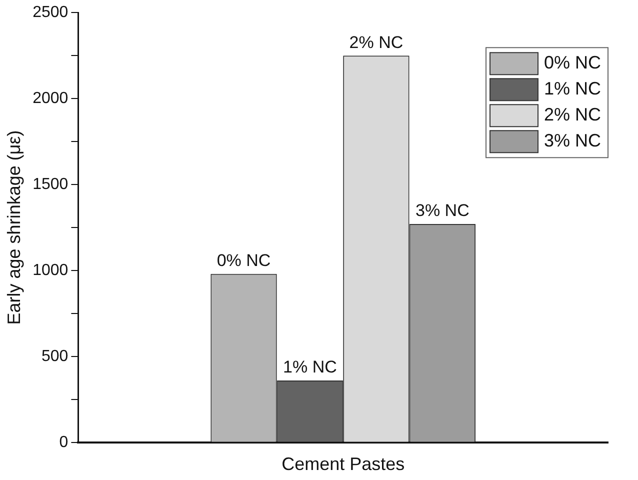  Describe the element at coordinates (573, 140) in the screenshot. I see `legend-label: 3% NC` at that location.